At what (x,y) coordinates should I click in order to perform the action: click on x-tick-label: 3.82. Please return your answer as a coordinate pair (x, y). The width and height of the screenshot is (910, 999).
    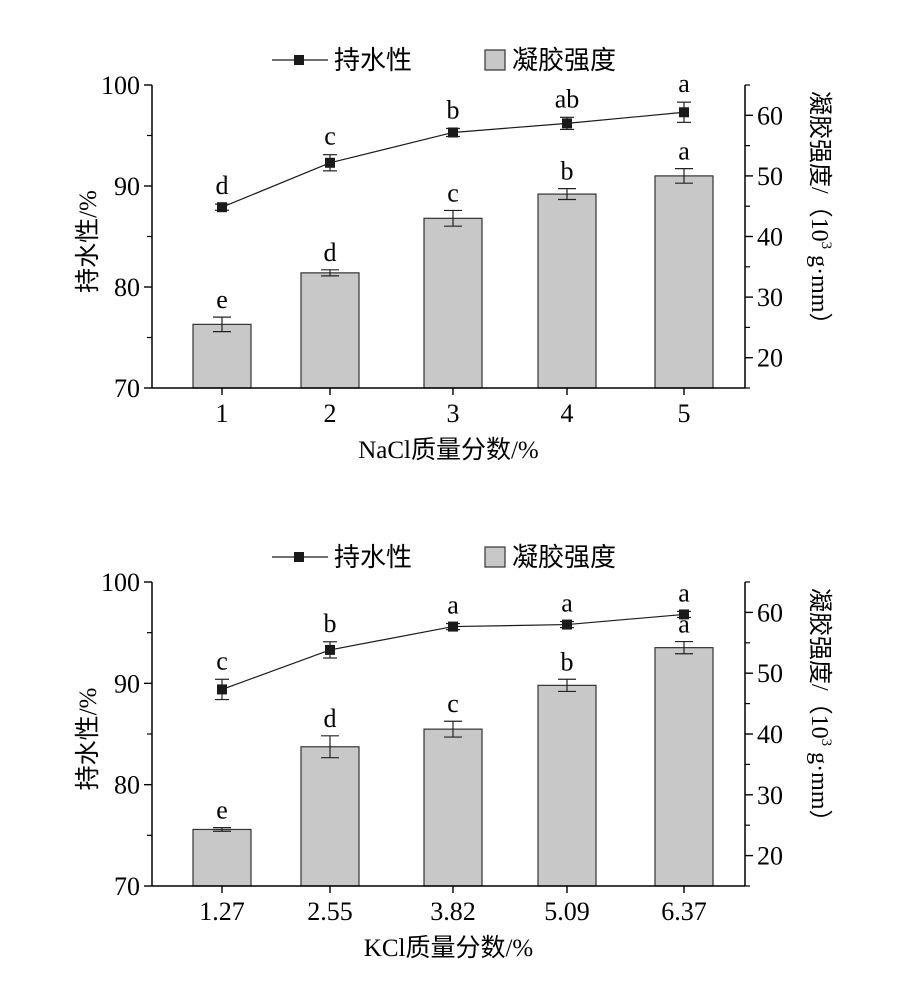
    Looking at the image, I should click on (453, 911).